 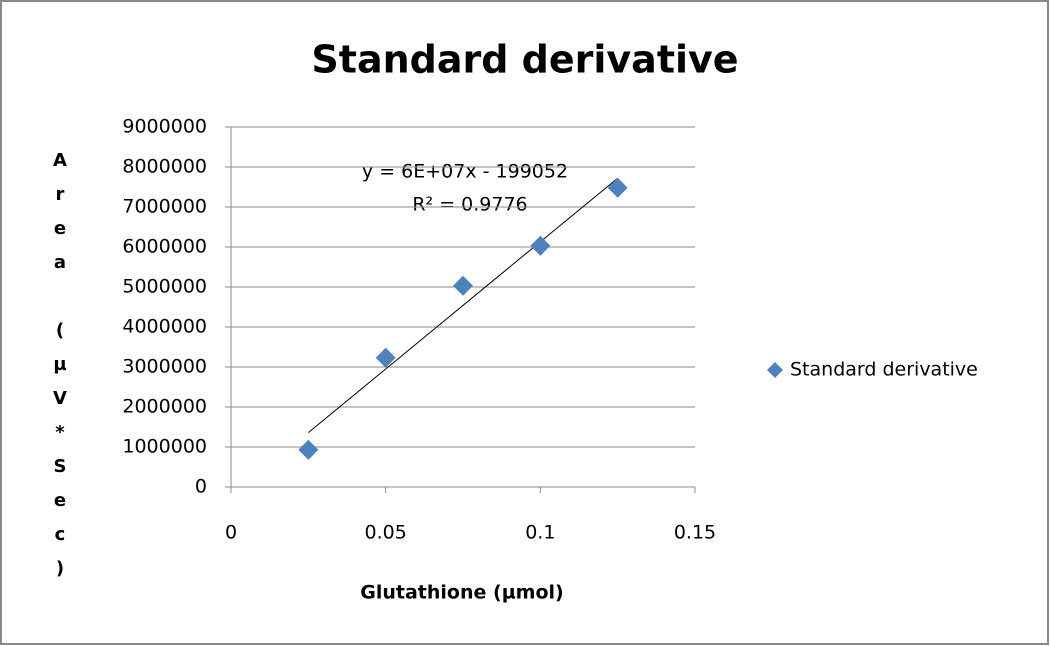 What do you see at coordinates (164, 447) in the screenshot?
I see `y-tick-label: 1000000` at bounding box center [164, 447].